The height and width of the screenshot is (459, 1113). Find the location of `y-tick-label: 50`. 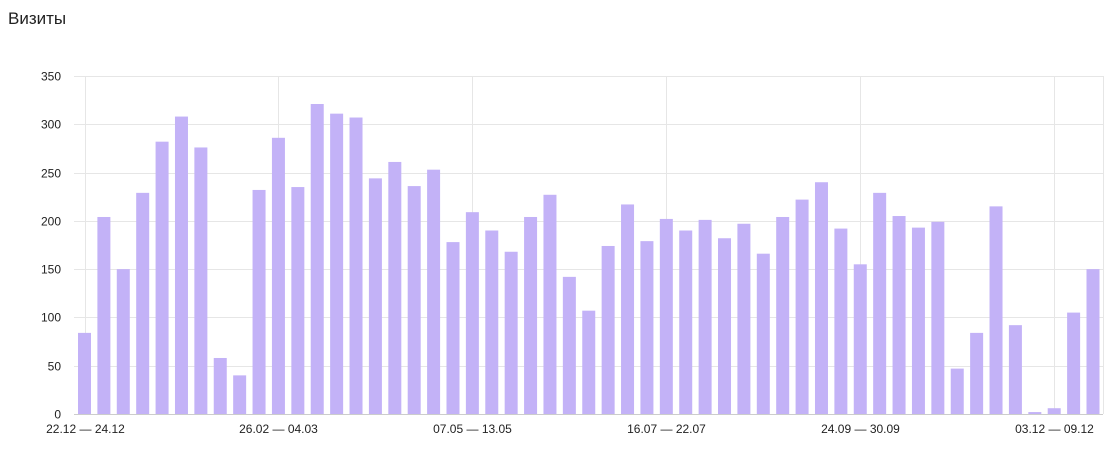

y-tick-label: 50 is located at coordinates (55, 367).